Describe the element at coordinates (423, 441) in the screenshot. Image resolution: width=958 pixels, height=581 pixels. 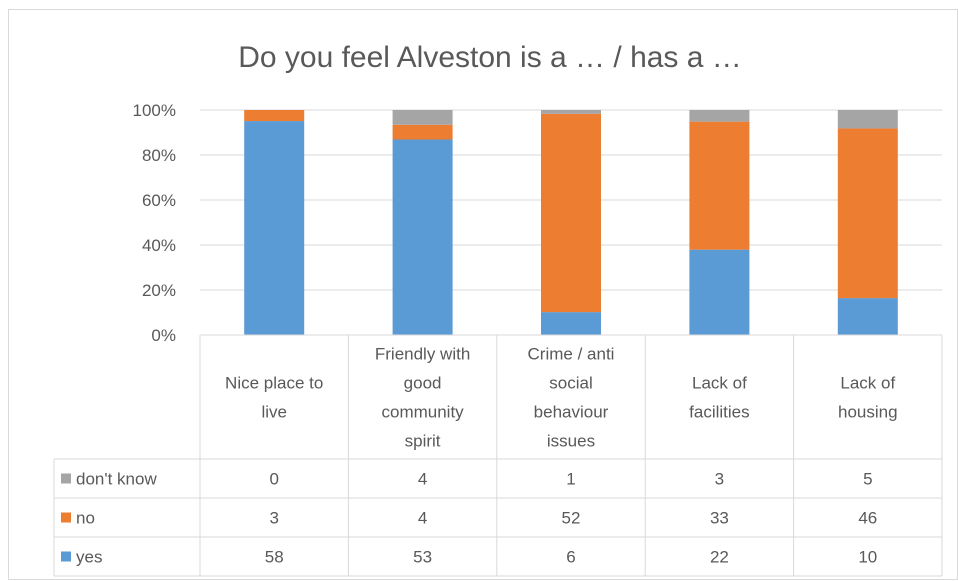
I see `category-label: spirit` at that location.